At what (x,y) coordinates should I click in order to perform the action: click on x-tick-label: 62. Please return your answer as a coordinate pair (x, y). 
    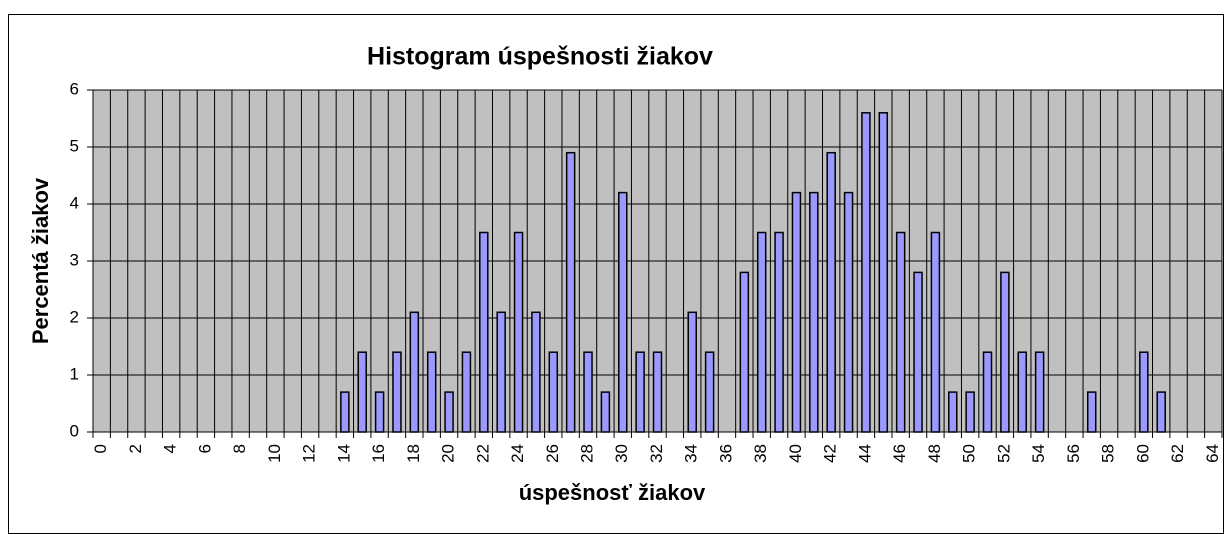
    Looking at the image, I should click on (1177, 453).